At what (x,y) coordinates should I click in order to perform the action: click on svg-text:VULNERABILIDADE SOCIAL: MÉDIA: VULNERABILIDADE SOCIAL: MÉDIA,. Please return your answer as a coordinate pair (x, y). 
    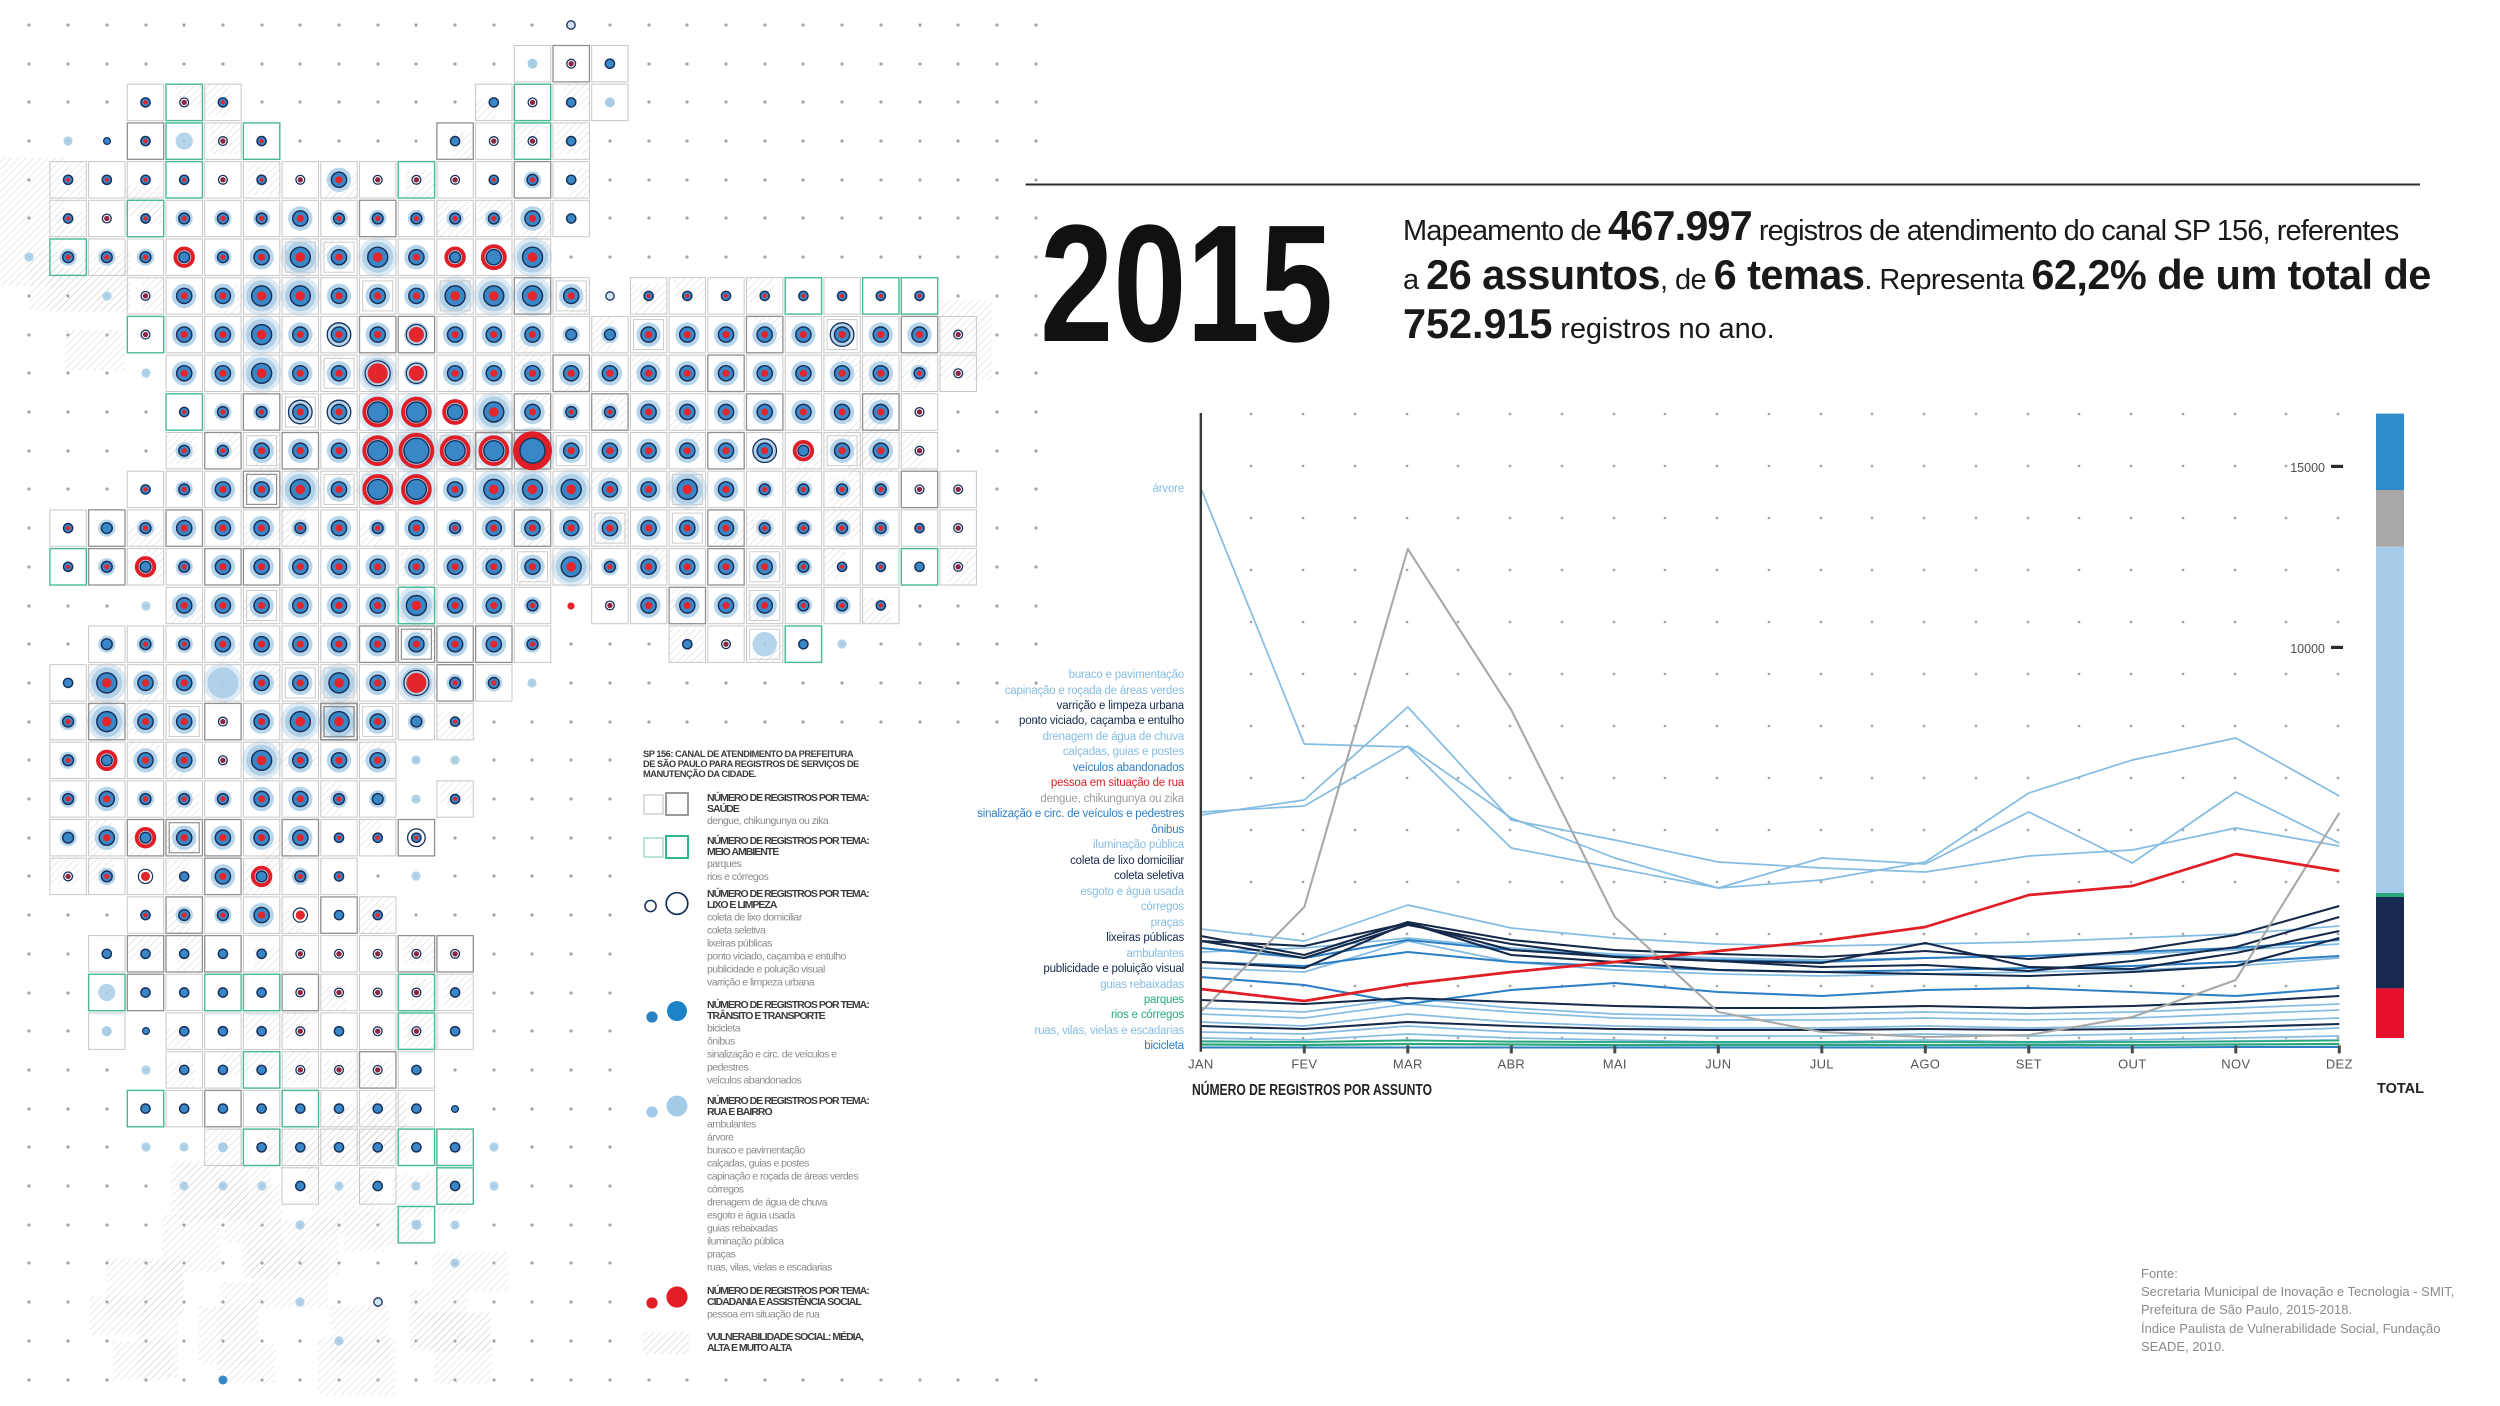
    Looking at the image, I should click on (785, 1336).